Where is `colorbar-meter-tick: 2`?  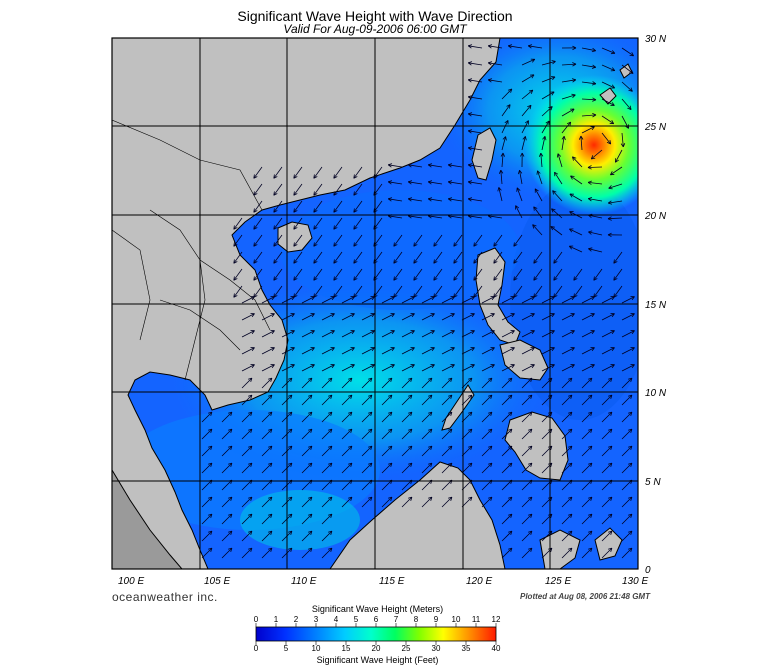
colorbar-meter-tick: 2 is located at coordinates (296, 619).